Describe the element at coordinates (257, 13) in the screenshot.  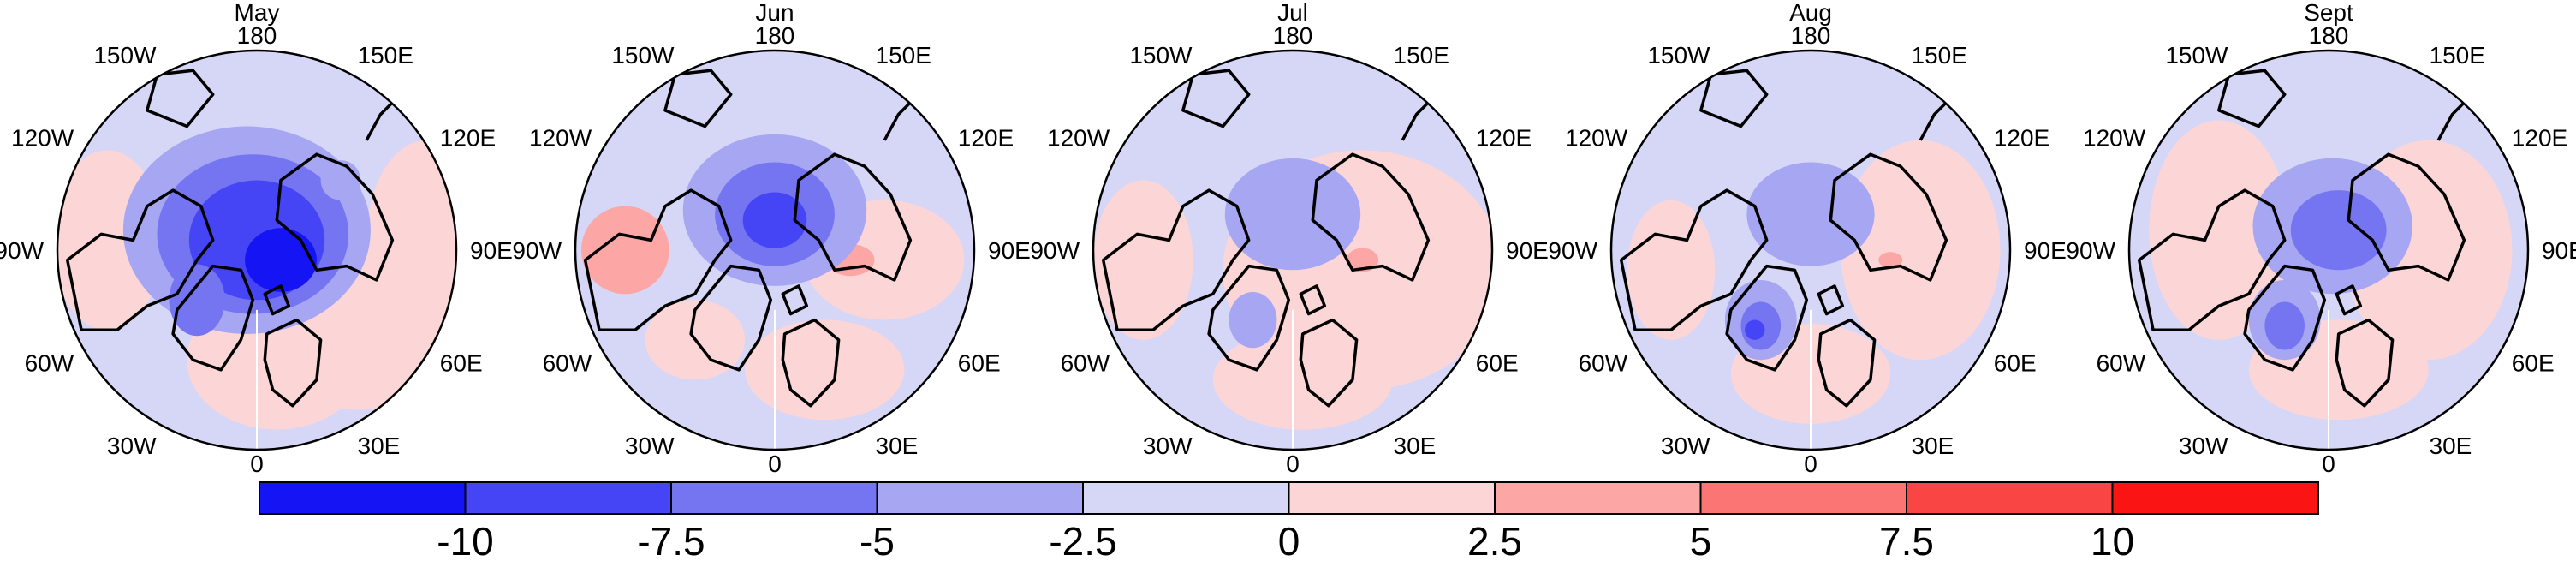
I see `panel-title: May` at that location.